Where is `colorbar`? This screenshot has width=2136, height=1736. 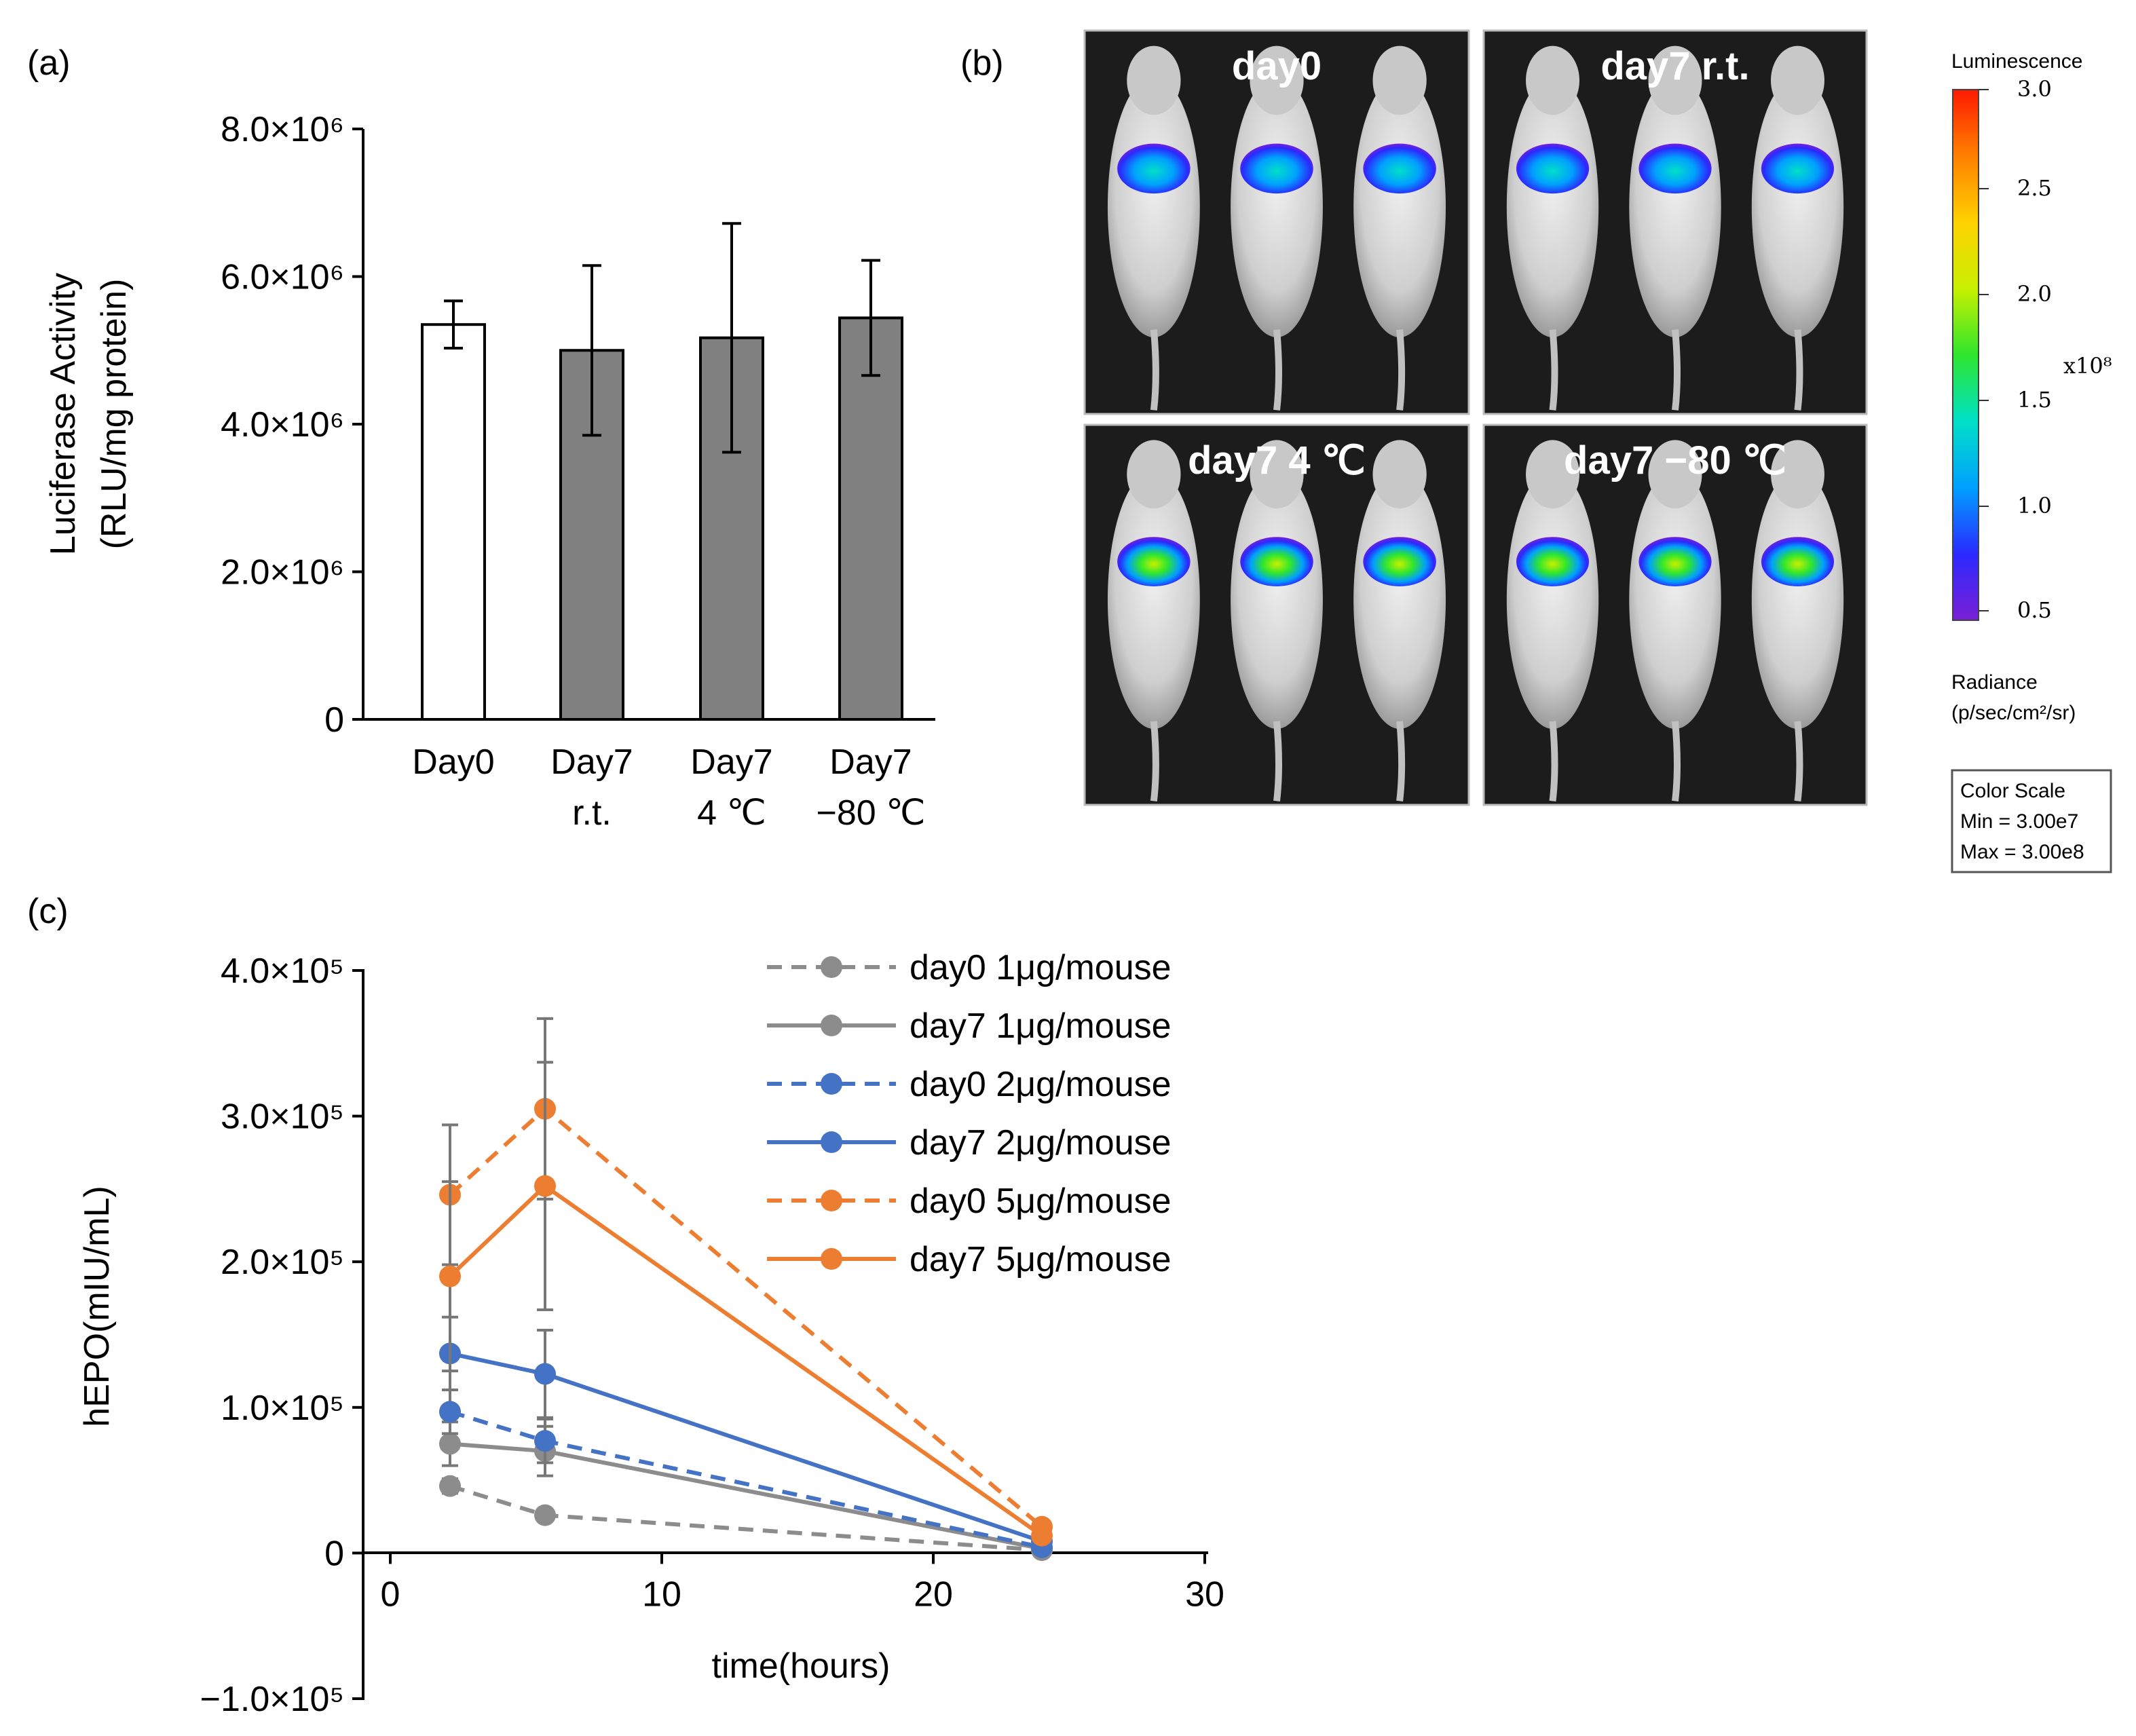 colorbar is located at coordinates (1965, 355).